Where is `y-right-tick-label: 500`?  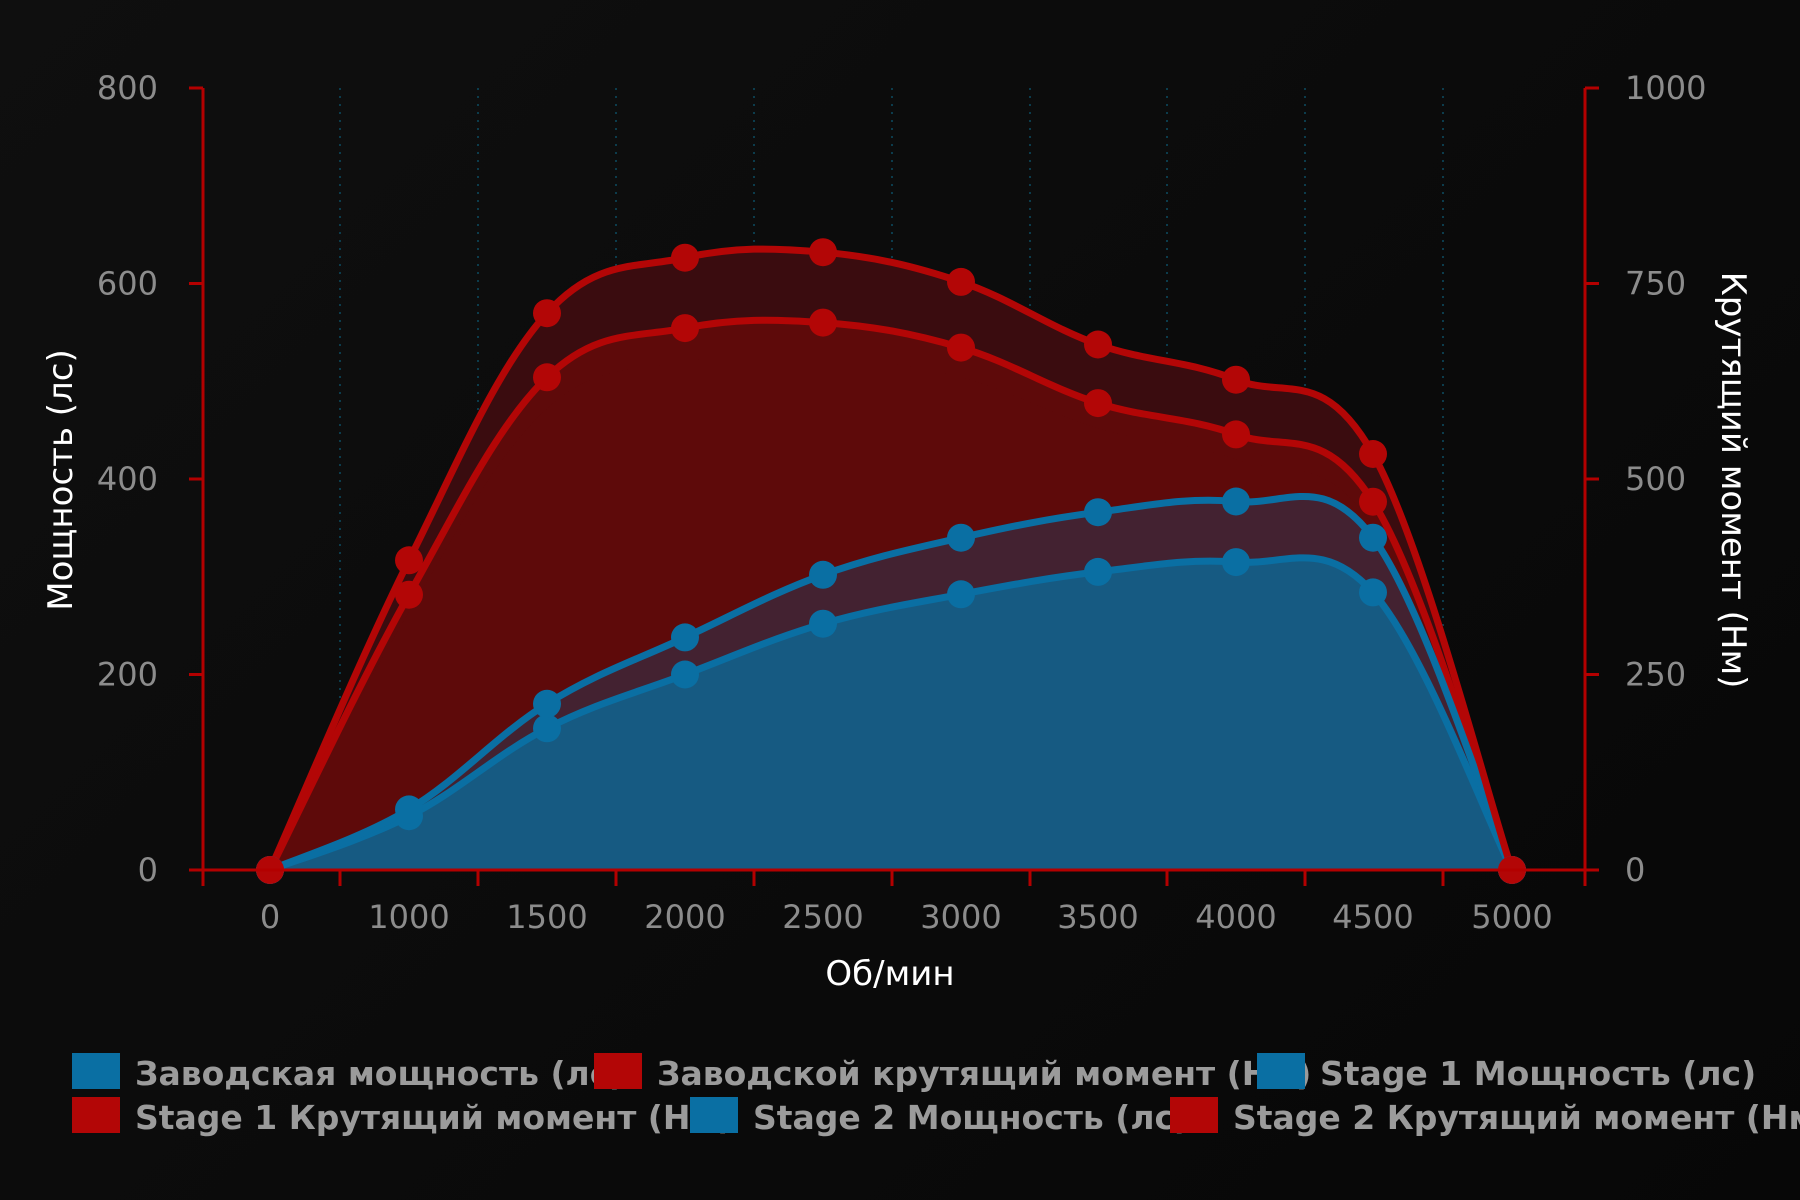 y-right-tick-label: 500 is located at coordinates (1655, 479).